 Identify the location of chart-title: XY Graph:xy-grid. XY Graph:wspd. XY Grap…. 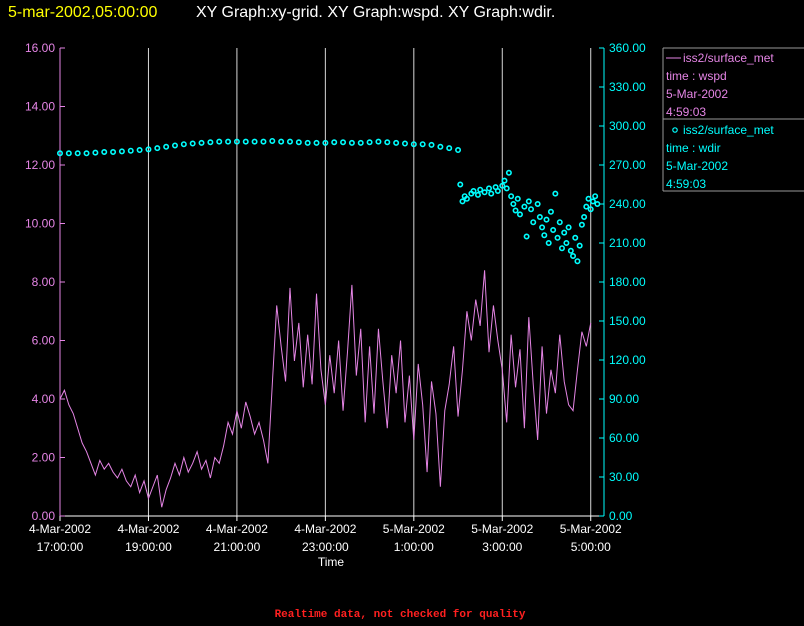
(375, 12).